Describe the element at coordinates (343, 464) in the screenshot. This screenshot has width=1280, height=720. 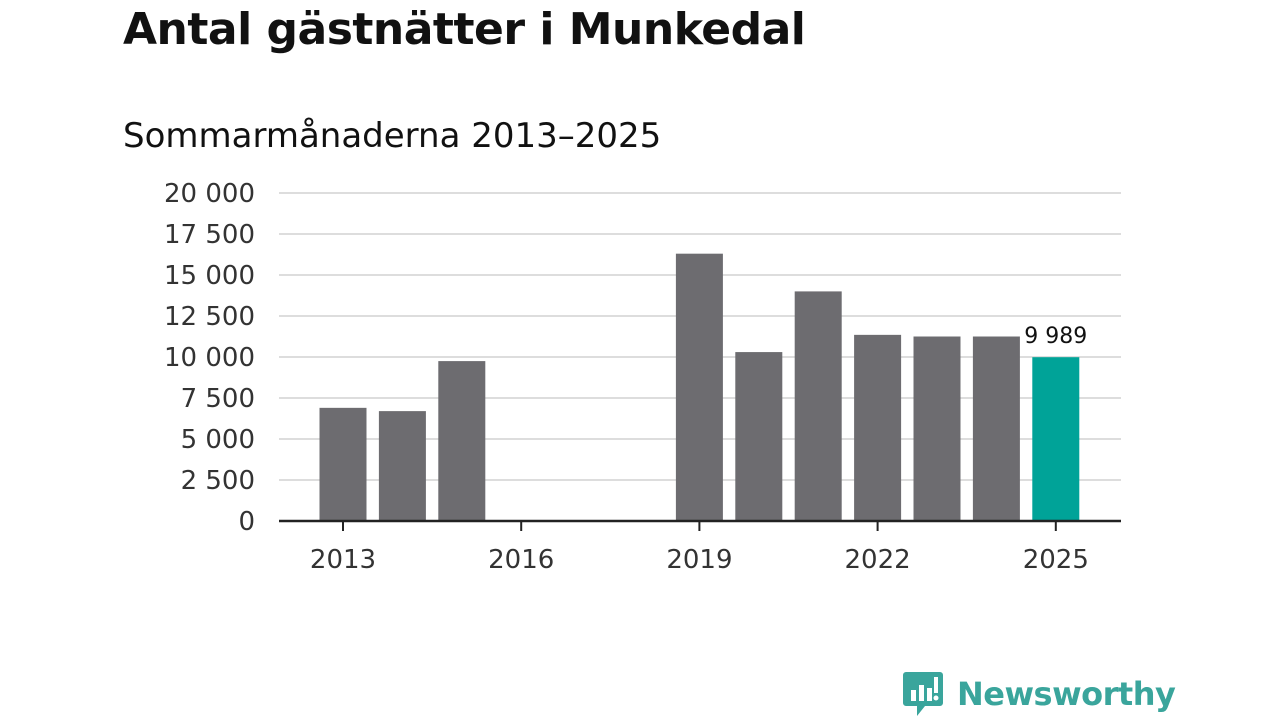
I see `bar-2013` at that location.